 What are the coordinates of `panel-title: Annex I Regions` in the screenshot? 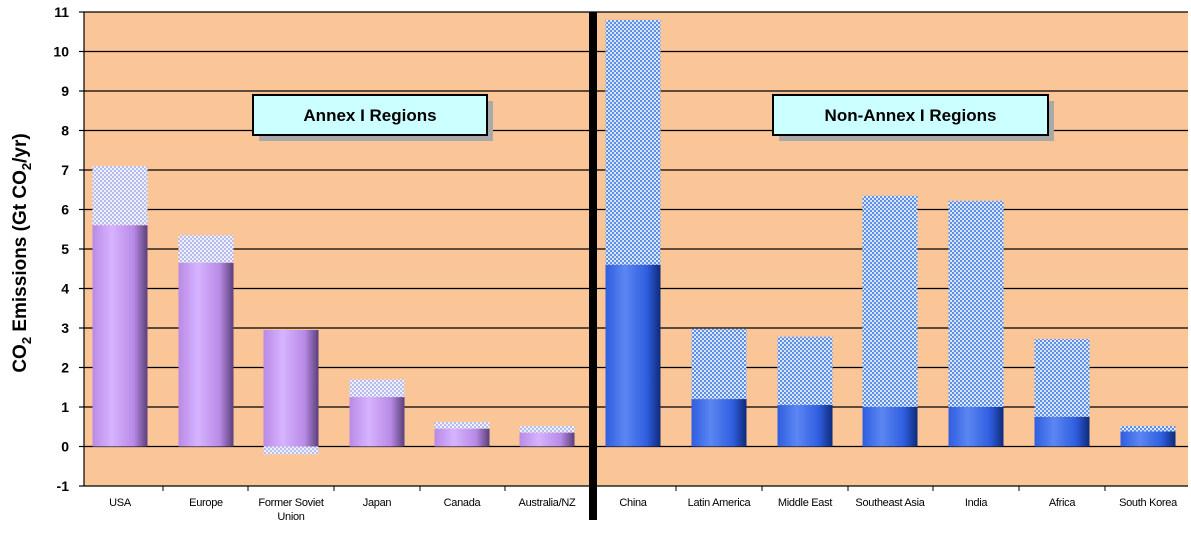 It's located at (369, 115).